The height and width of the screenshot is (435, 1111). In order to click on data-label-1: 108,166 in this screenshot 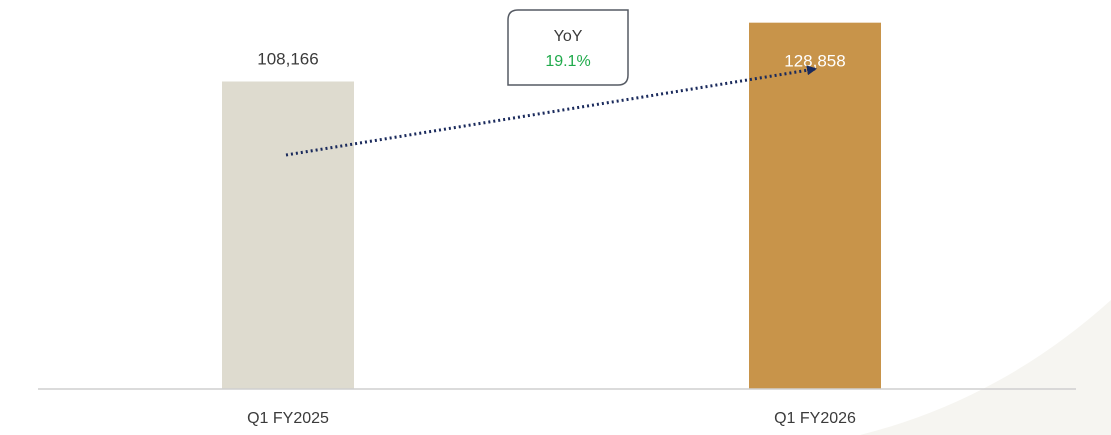, I will do `click(287, 58)`.